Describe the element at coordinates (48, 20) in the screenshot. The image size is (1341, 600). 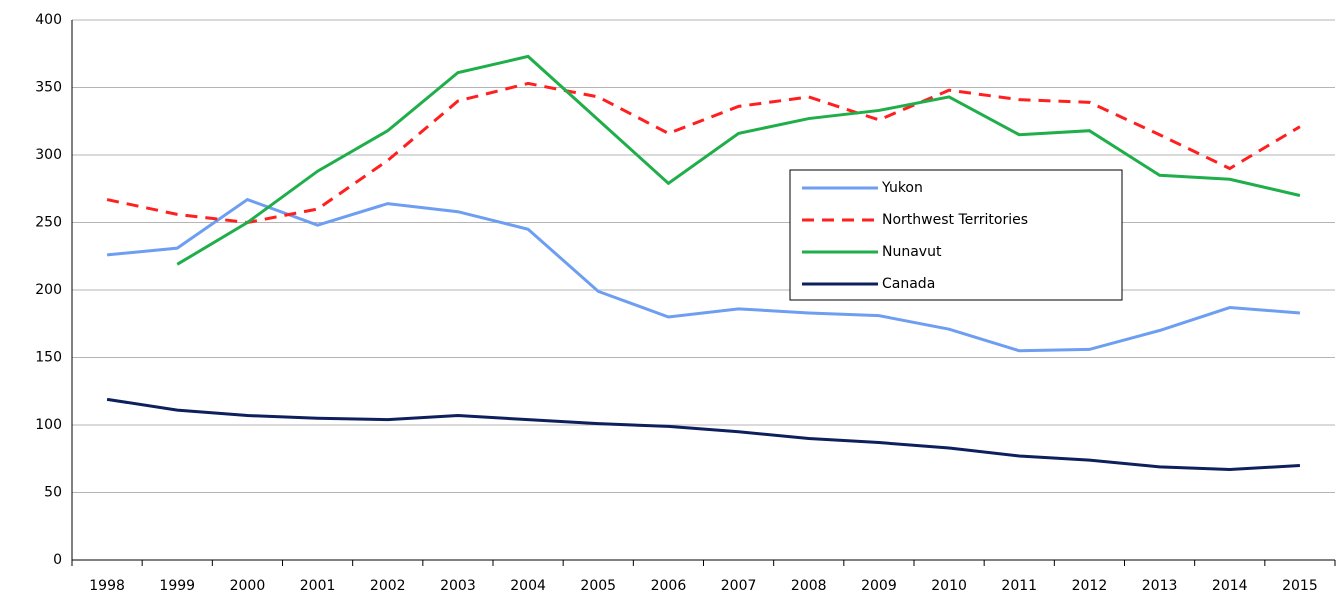
I see `y-tick-label: 400` at that location.